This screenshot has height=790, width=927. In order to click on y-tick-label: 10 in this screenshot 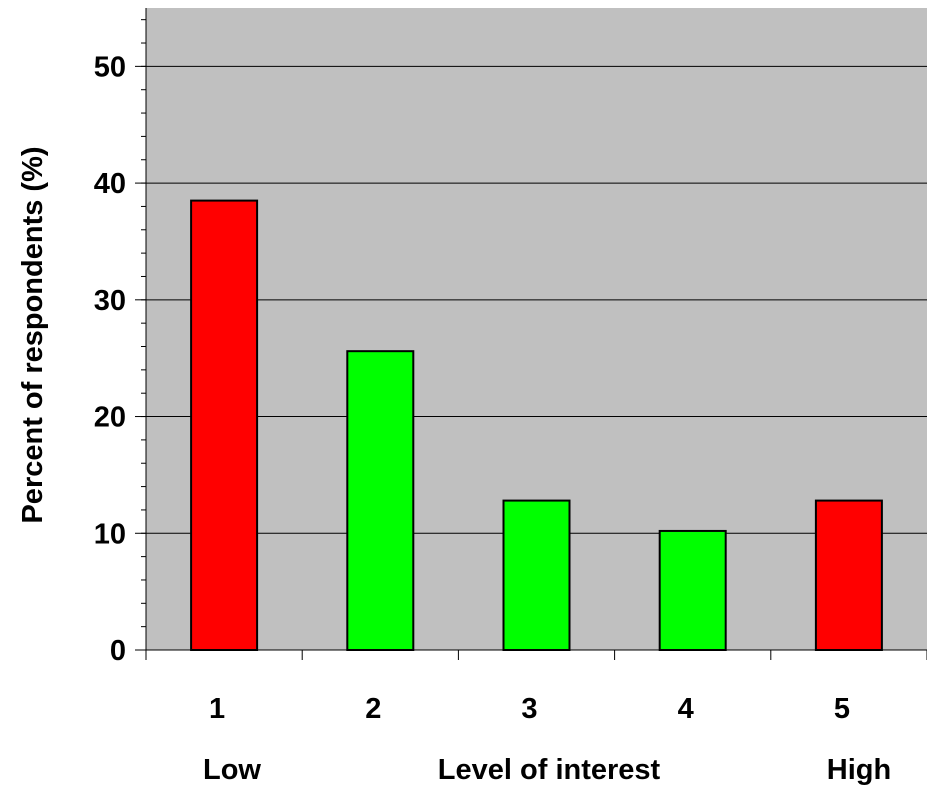, I will do `click(110, 534)`.